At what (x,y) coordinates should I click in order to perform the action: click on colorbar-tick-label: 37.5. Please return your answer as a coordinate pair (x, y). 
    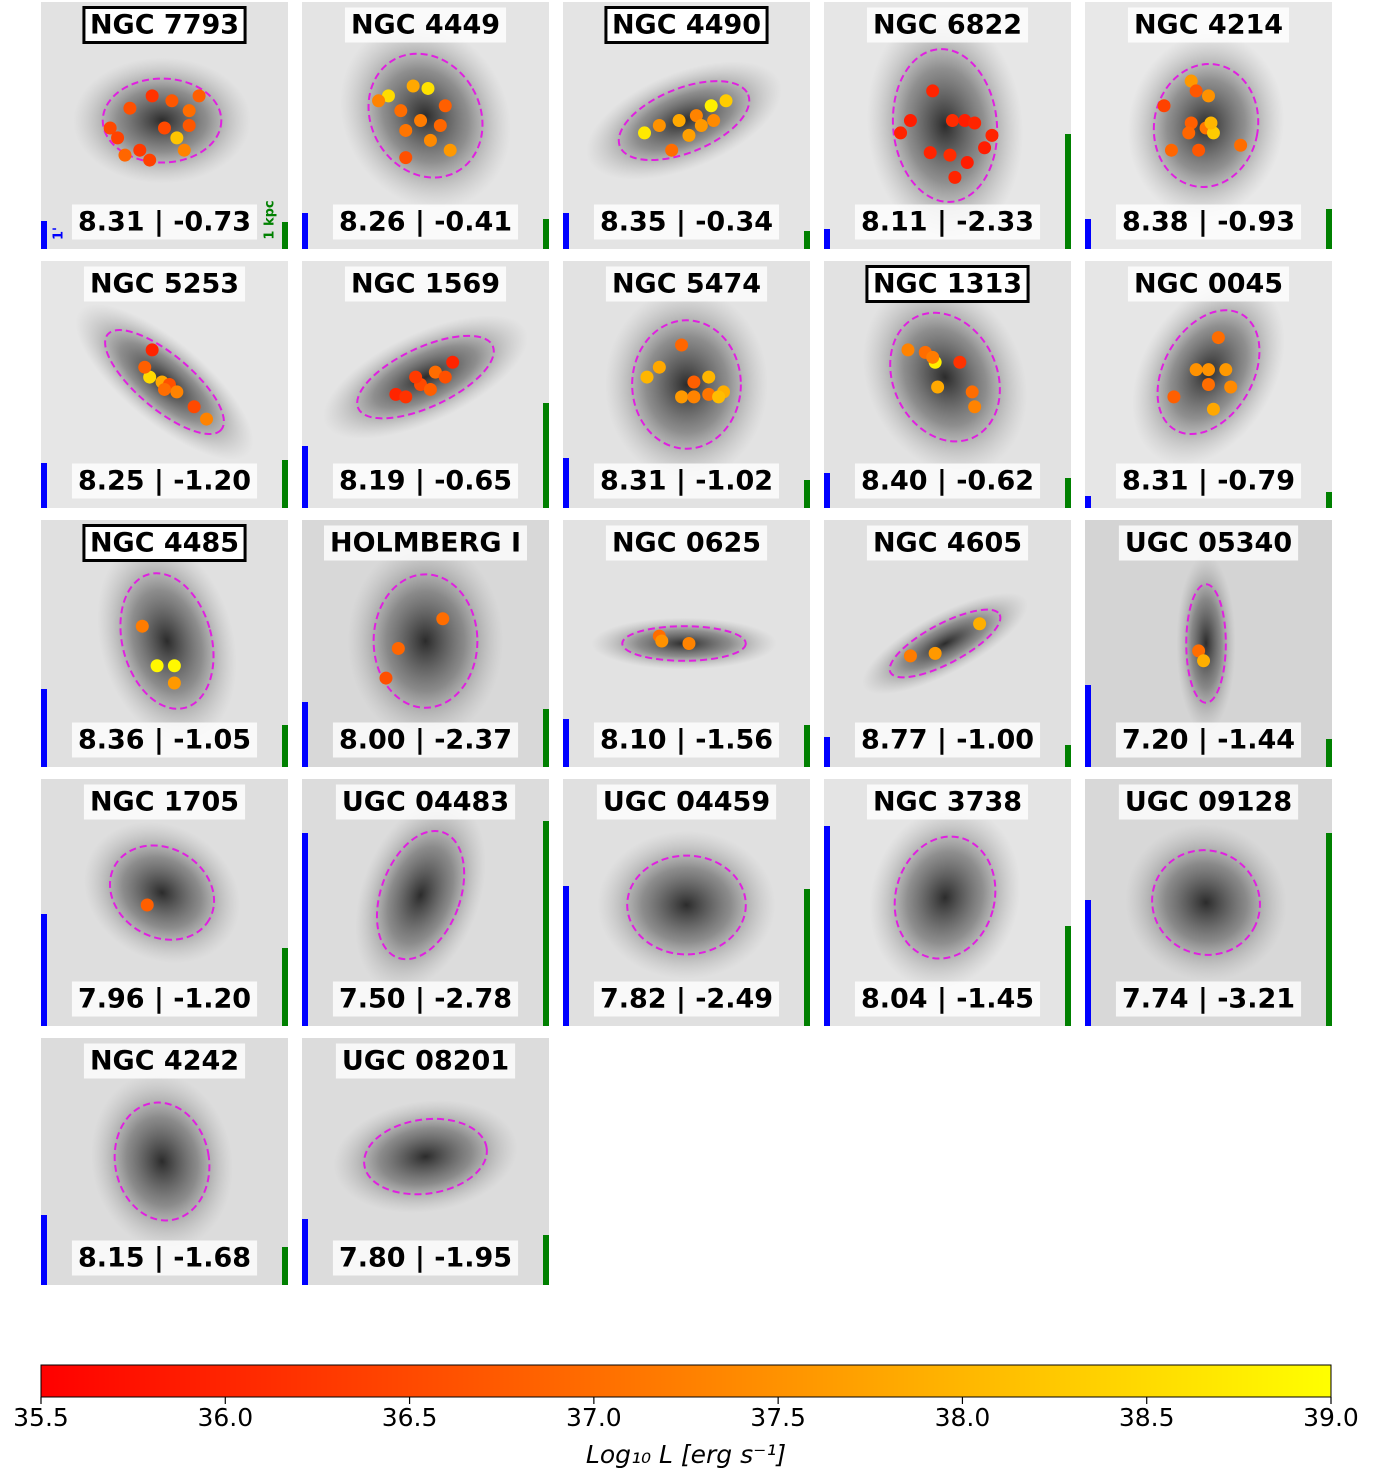
    Looking at the image, I should click on (778, 1417).